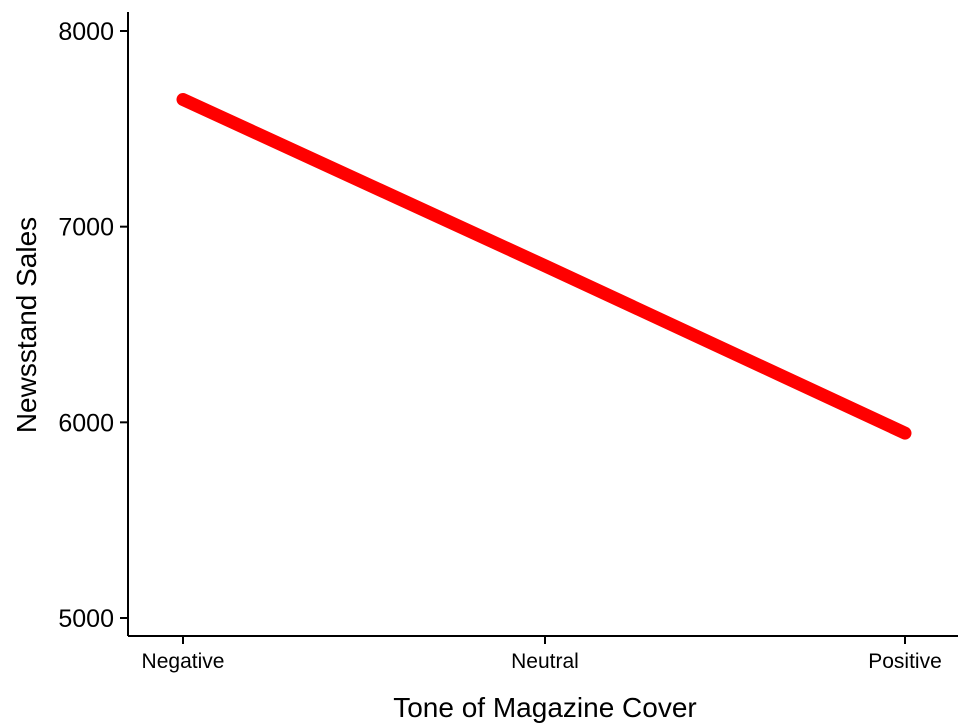 The height and width of the screenshot is (726, 960). Describe the element at coordinates (183, 661) in the screenshot. I see `x-tick-label: Negative` at that location.